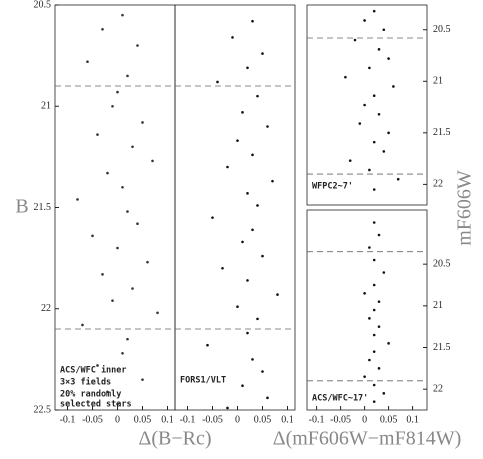 Image resolution: width=483 pixels, height=459 pixels. What do you see at coordinates (340, 399) in the screenshot?
I see `annotation: ACS/WFC~17'` at bounding box center [340, 399].